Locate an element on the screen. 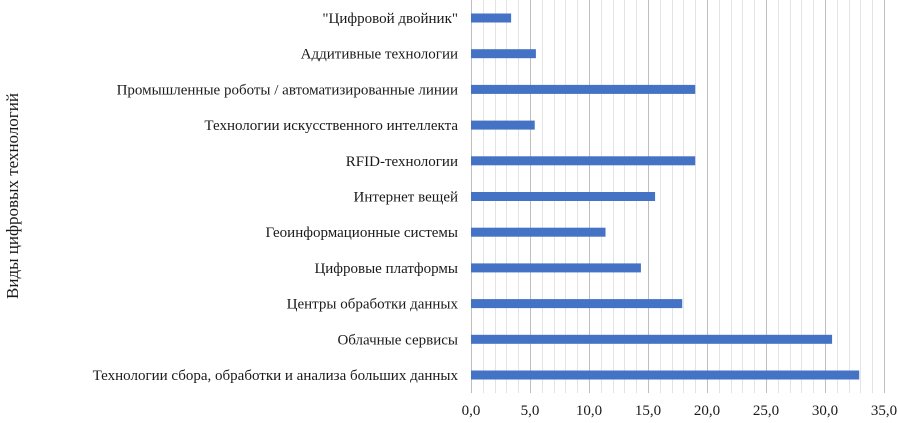 The width and height of the screenshot is (898, 423). y-axis-title: Виды цифровых технологий is located at coordinates (12, 196).